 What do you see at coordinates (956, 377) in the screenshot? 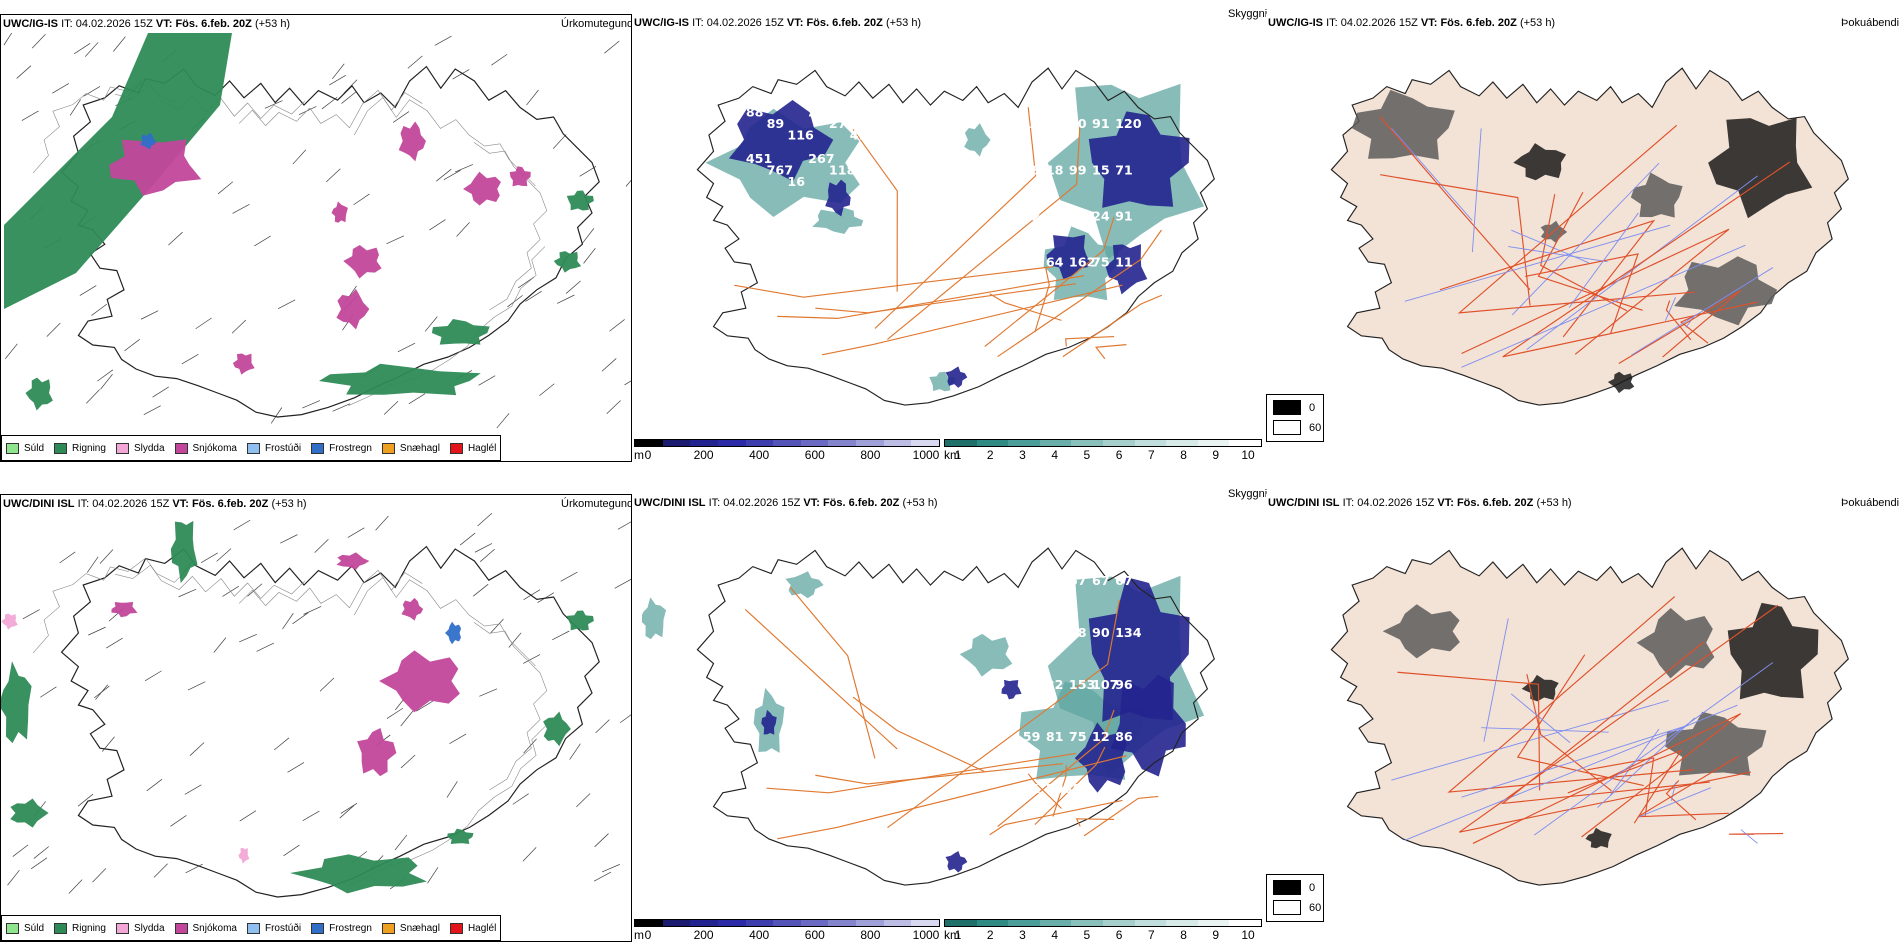
I see `cloud-base-area` at bounding box center [956, 377].